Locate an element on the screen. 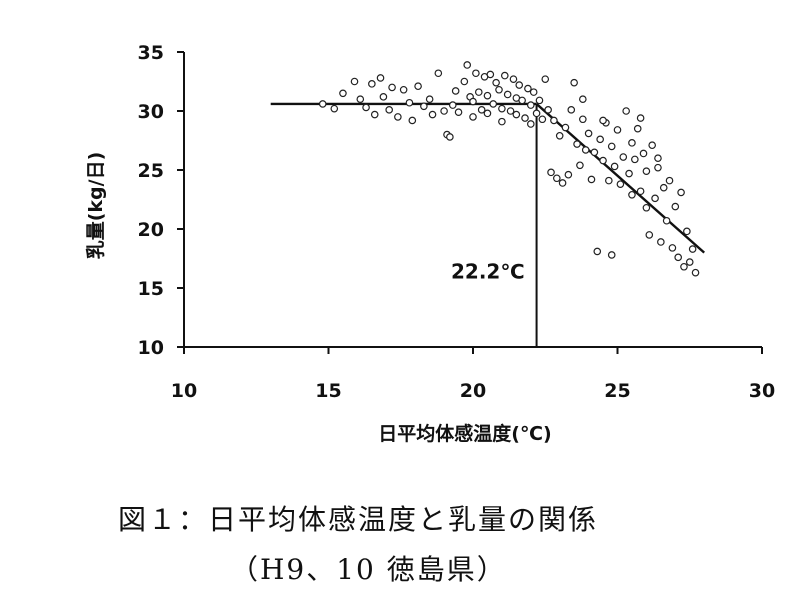 This screenshot has height=604, width=800. y-tick-label: 25 is located at coordinates (151, 171).